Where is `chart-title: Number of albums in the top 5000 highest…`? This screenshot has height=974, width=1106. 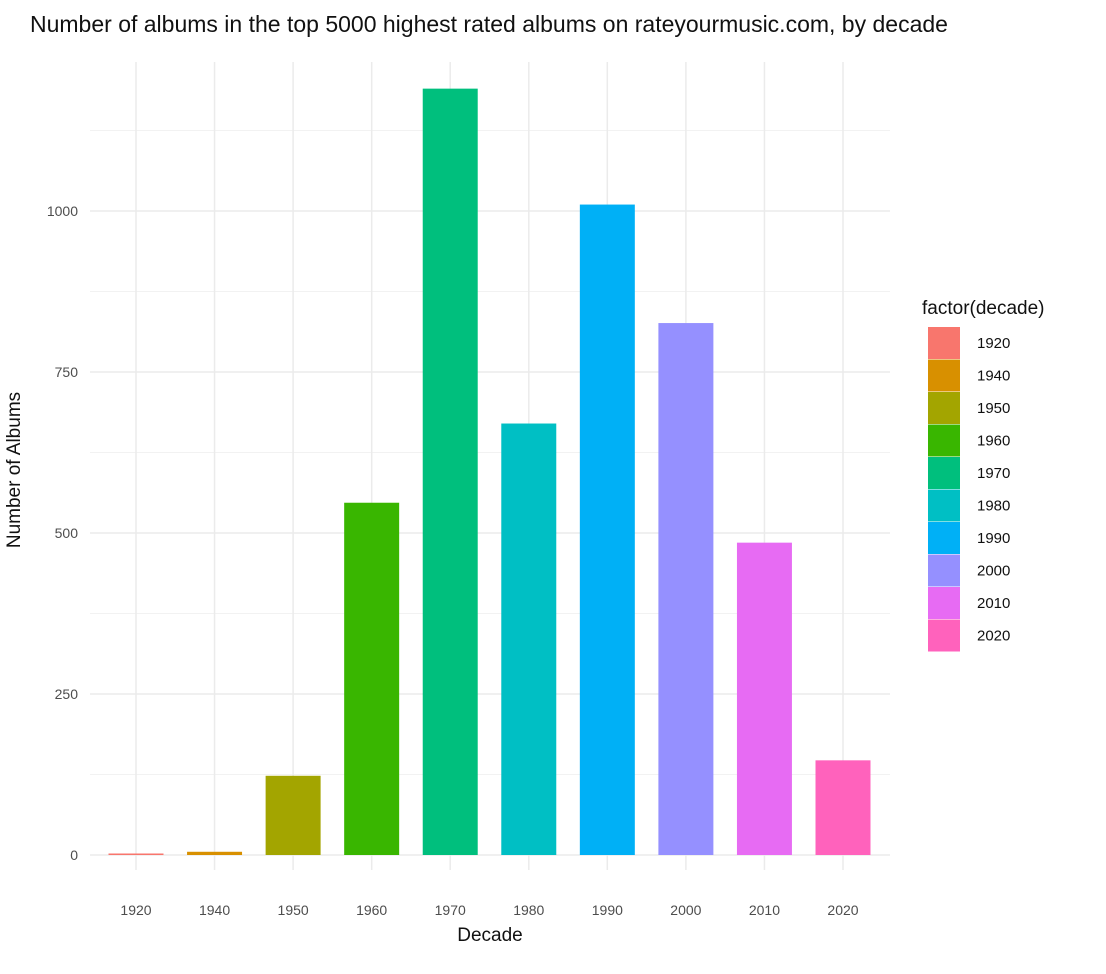
chart-title: Number of albums in the top 5000 highest… is located at coordinates (489, 24).